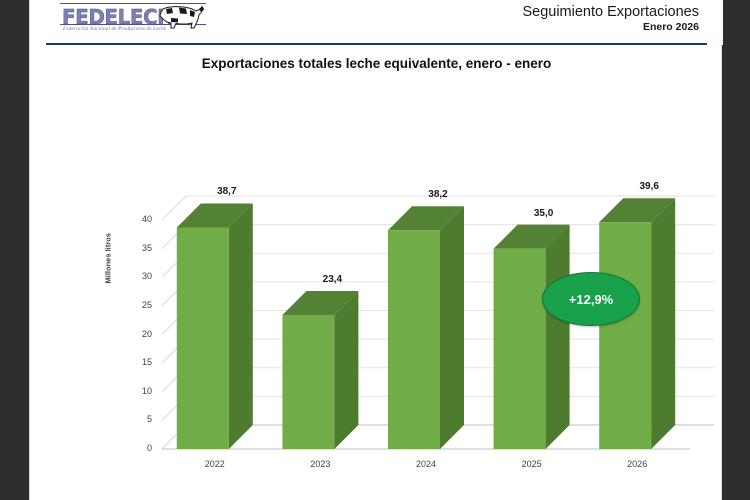 The width and height of the screenshot is (750, 500). What do you see at coordinates (146, 390) in the screenshot?
I see `y-axis-tick-10: 10` at bounding box center [146, 390].